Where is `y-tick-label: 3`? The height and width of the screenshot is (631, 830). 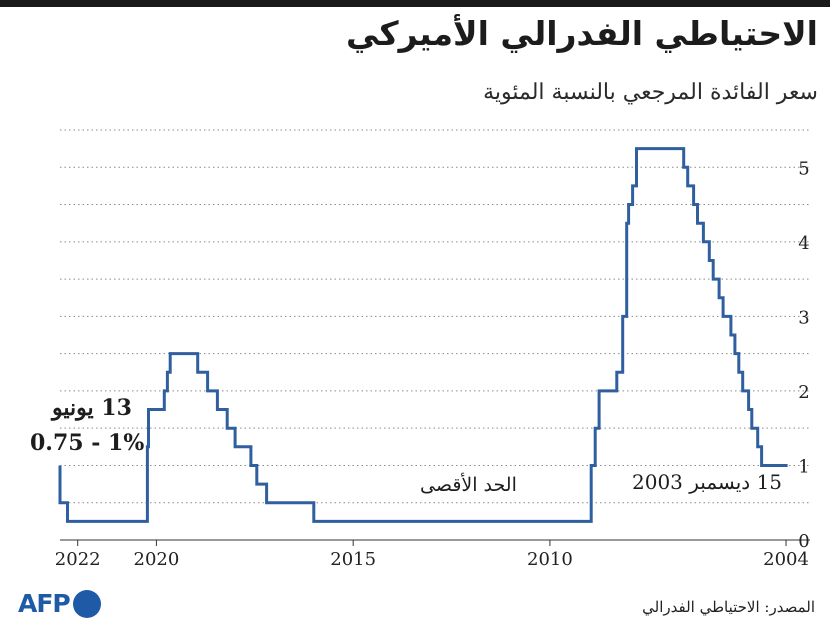
y-tick-label: 3 is located at coordinates (803, 317).